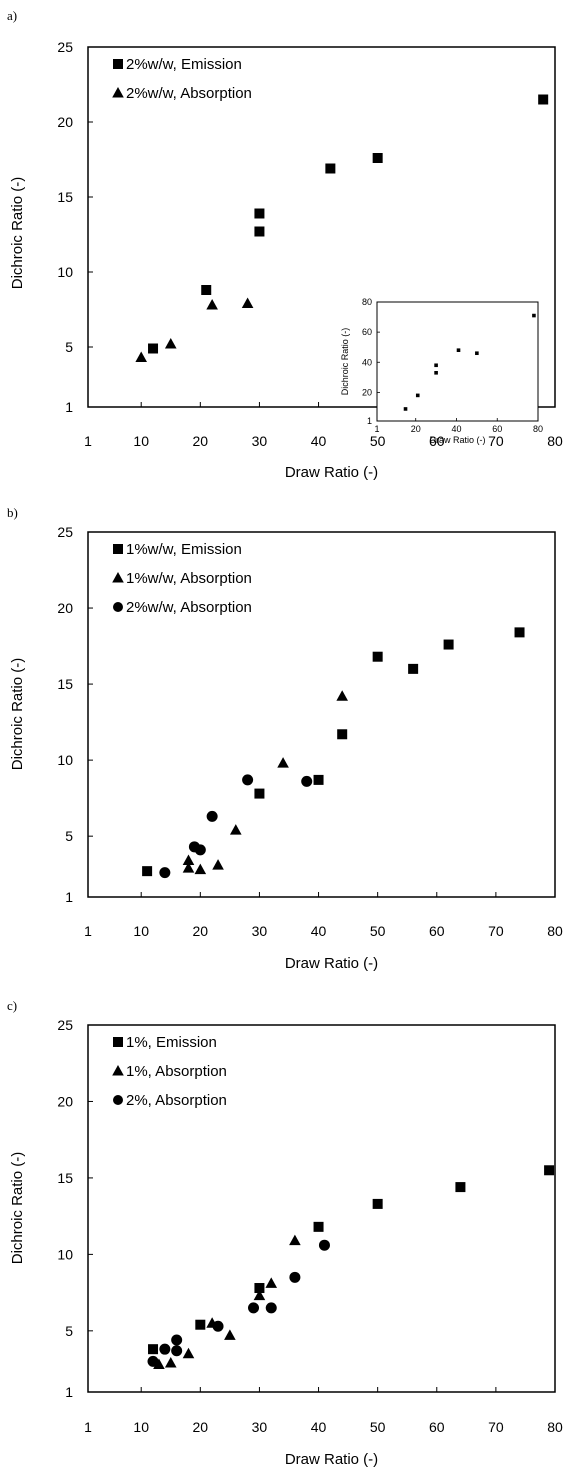 The width and height of the screenshot is (570, 1477). Describe the element at coordinates (416, 429) in the screenshot. I see `inset-x-tick-label: 20` at that location.